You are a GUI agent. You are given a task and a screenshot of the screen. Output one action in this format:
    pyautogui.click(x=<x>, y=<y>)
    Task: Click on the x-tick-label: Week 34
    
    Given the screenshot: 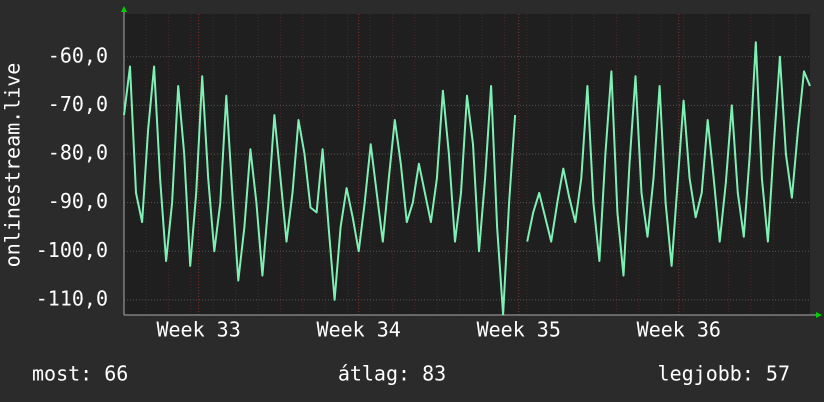 What is the action you would take?
    pyautogui.click(x=359, y=330)
    